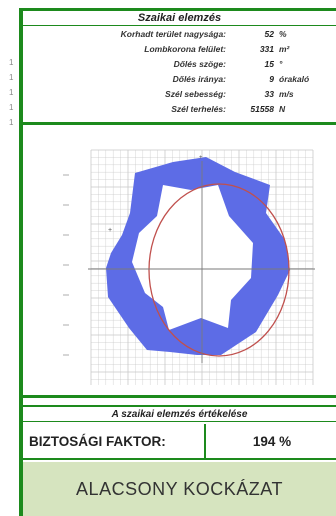 Image resolution: width=336 pixels, height=516 pixels. I want to click on param-unit: m², so click(284, 49).